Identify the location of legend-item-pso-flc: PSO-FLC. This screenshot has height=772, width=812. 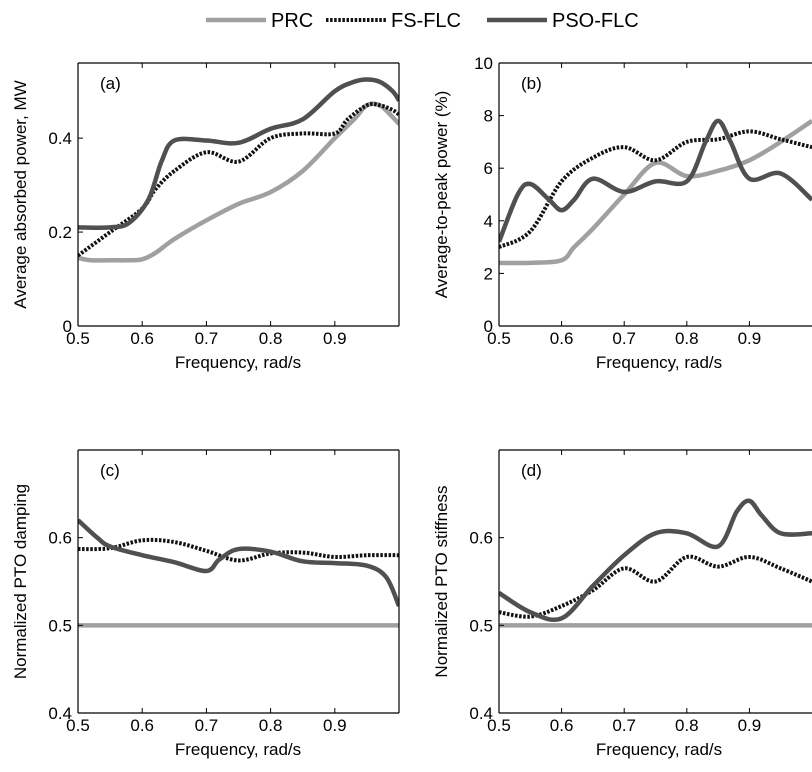
(563, 21).